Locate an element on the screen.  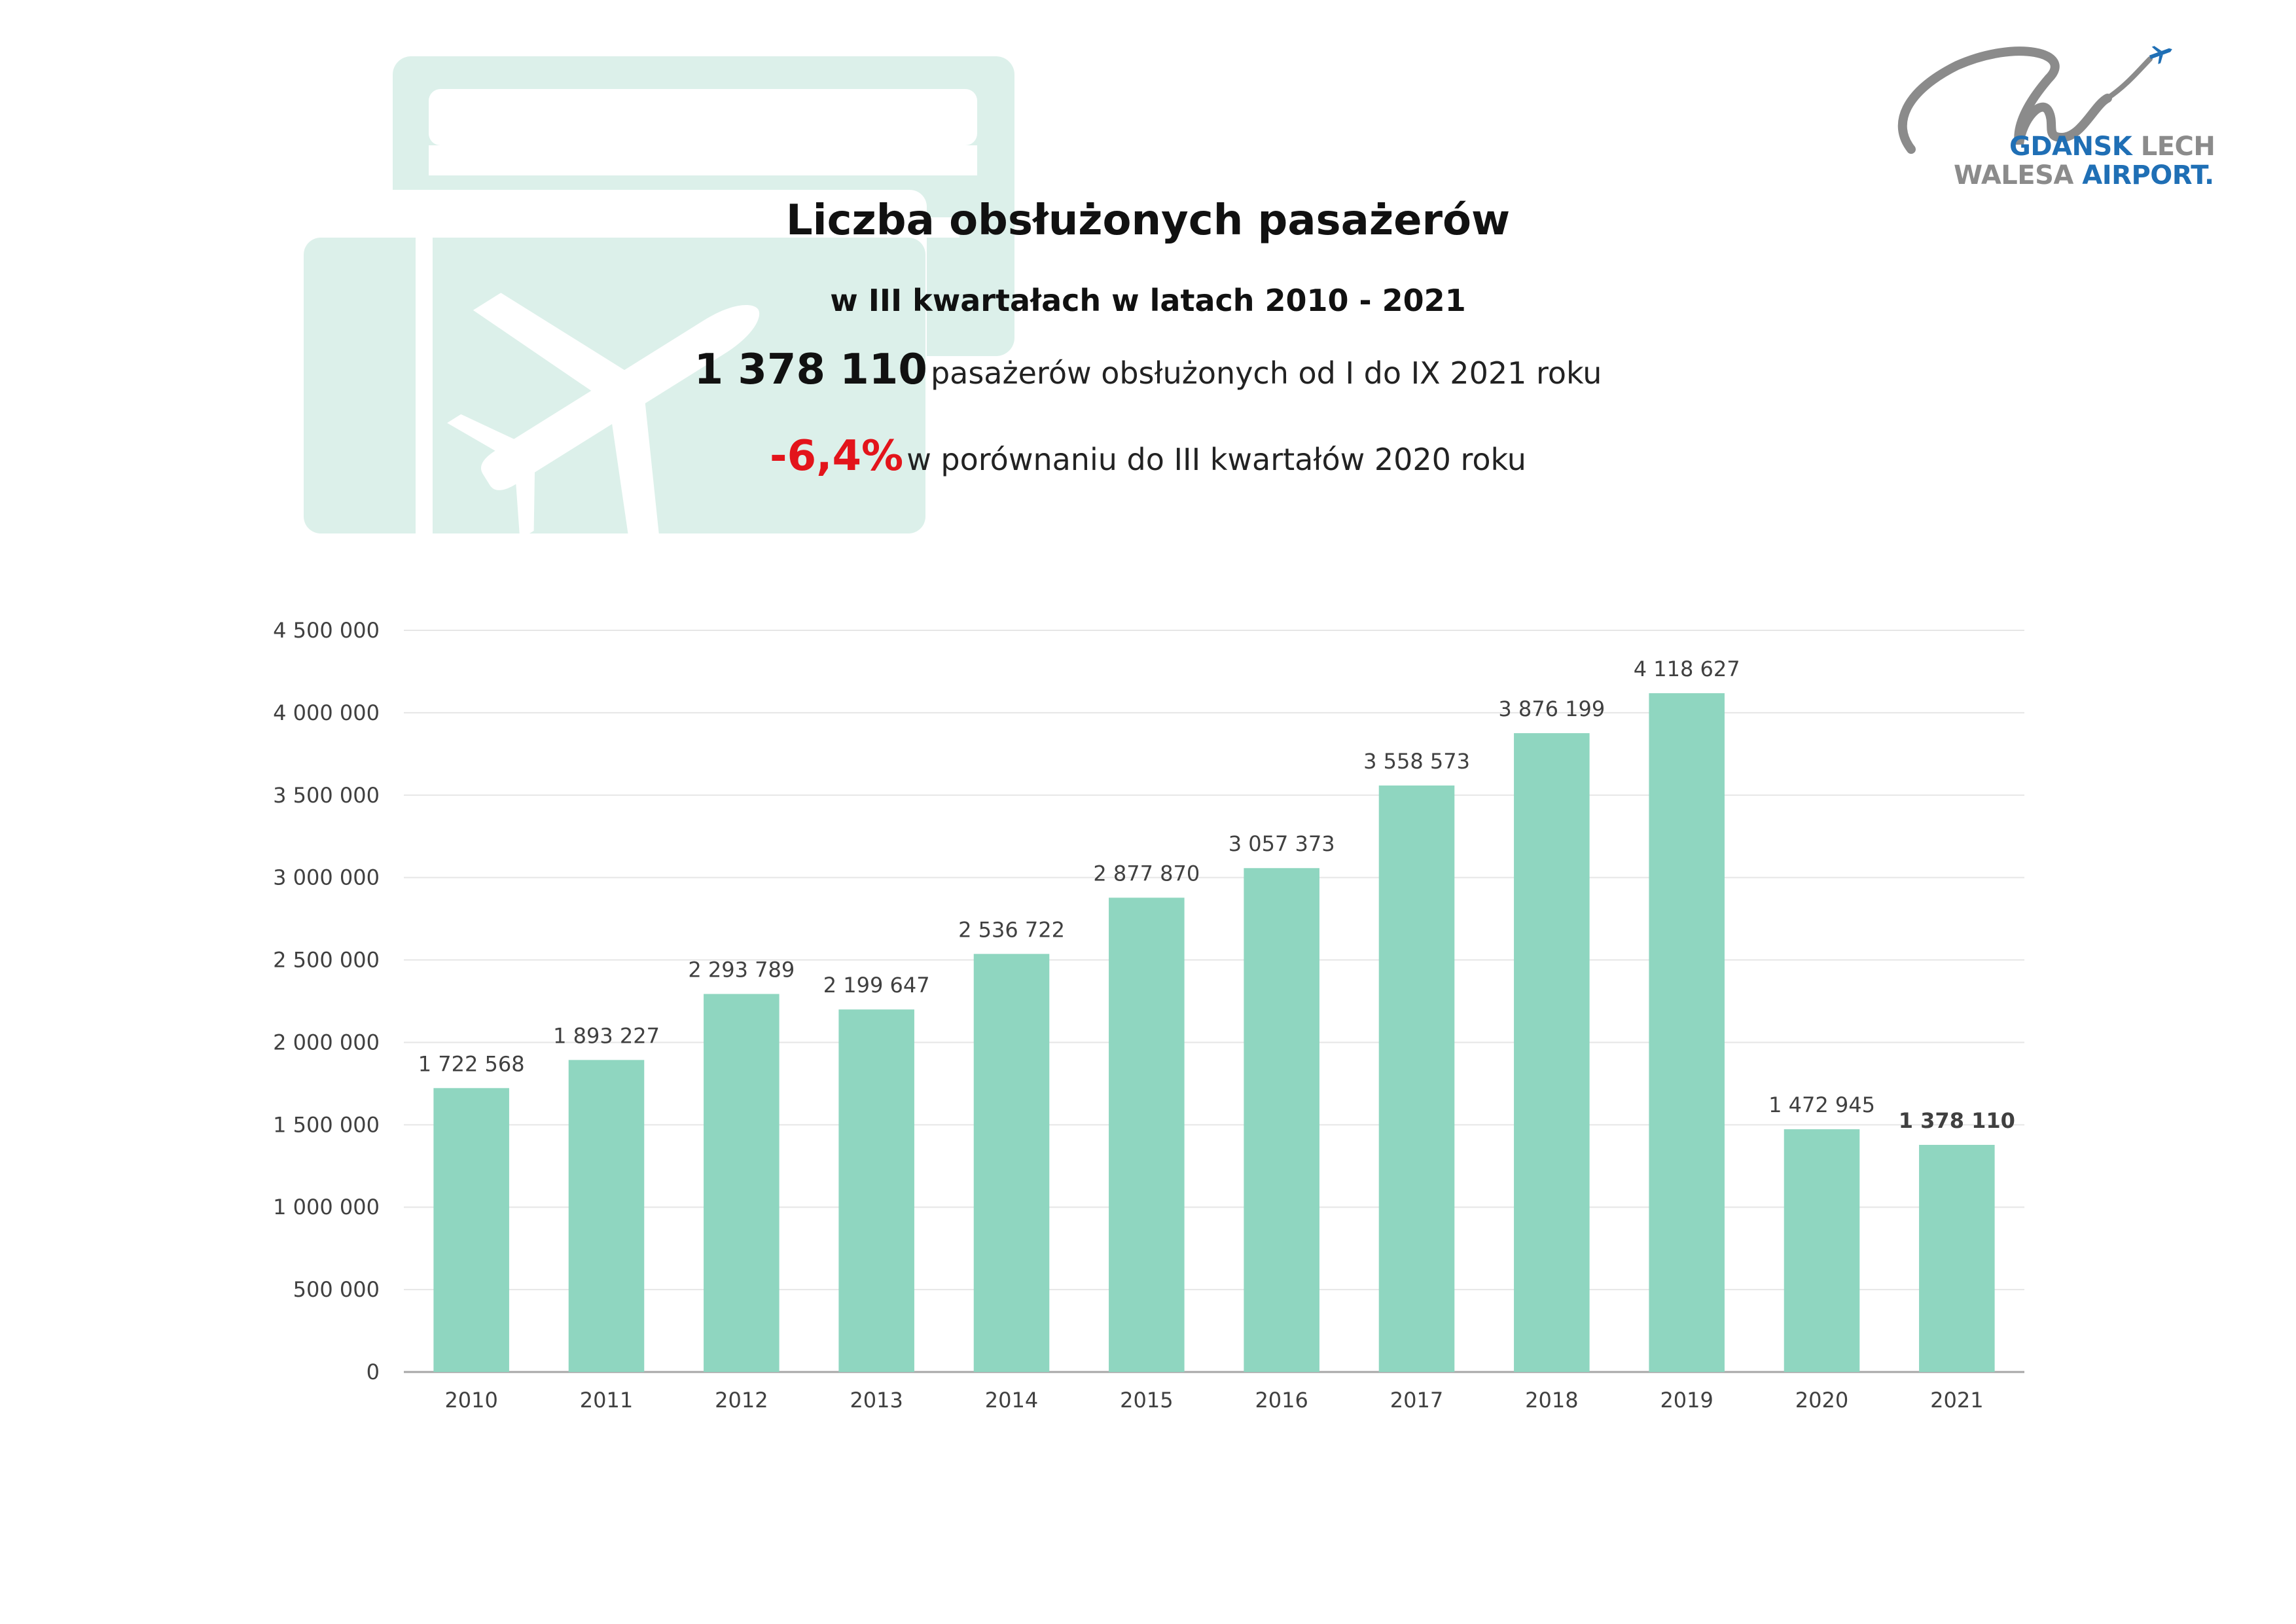
bar-2018 is located at coordinates (1552, 1052).